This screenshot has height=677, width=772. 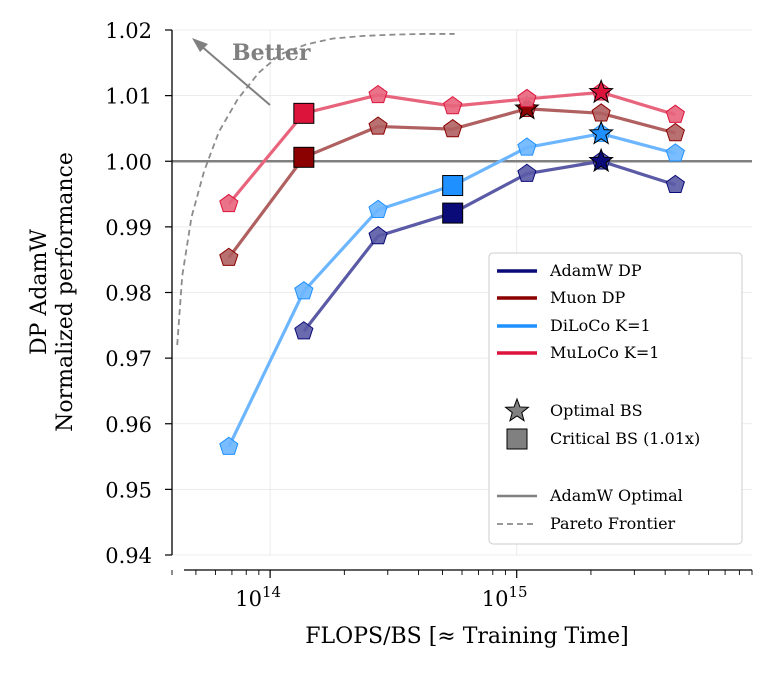 What do you see at coordinates (453, 213) in the screenshot?
I see `adamw-dp-critical-bs-marker` at bounding box center [453, 213].